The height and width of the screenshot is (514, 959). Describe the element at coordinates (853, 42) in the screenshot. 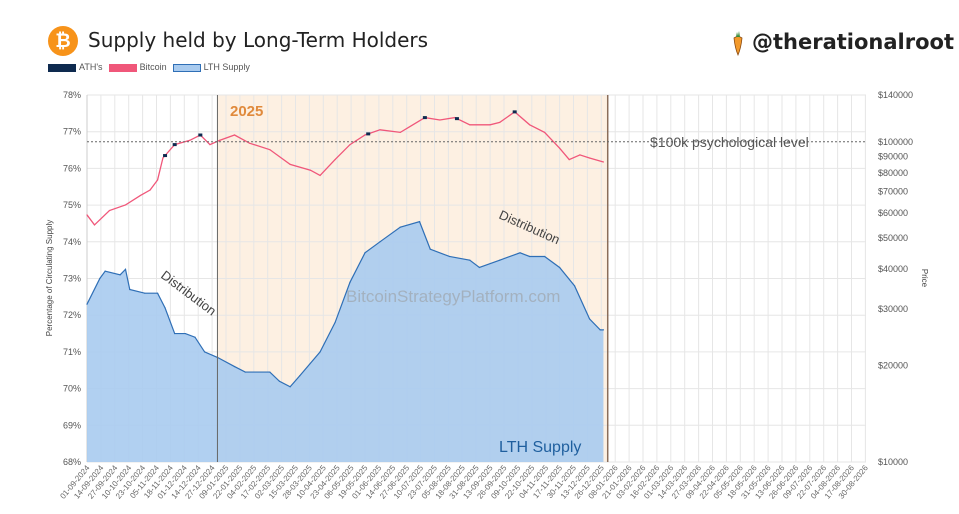

I see `author-handle: @therationalroot` at that location.